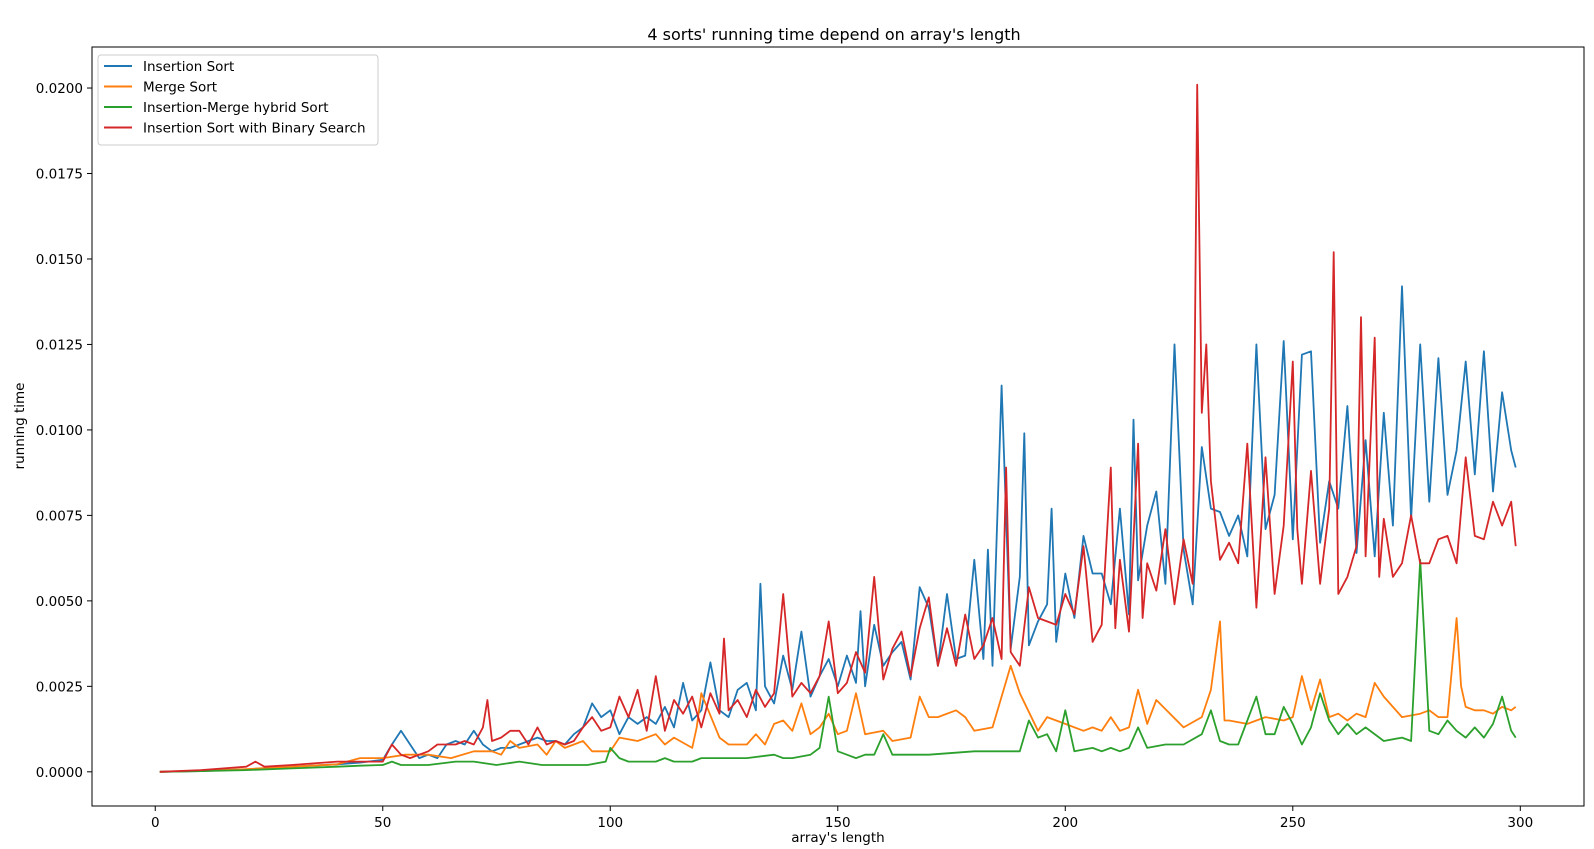 This screenshot has height=849, width=1594. I want to click on y-tick-label: 0.0075, so click(59, 516).